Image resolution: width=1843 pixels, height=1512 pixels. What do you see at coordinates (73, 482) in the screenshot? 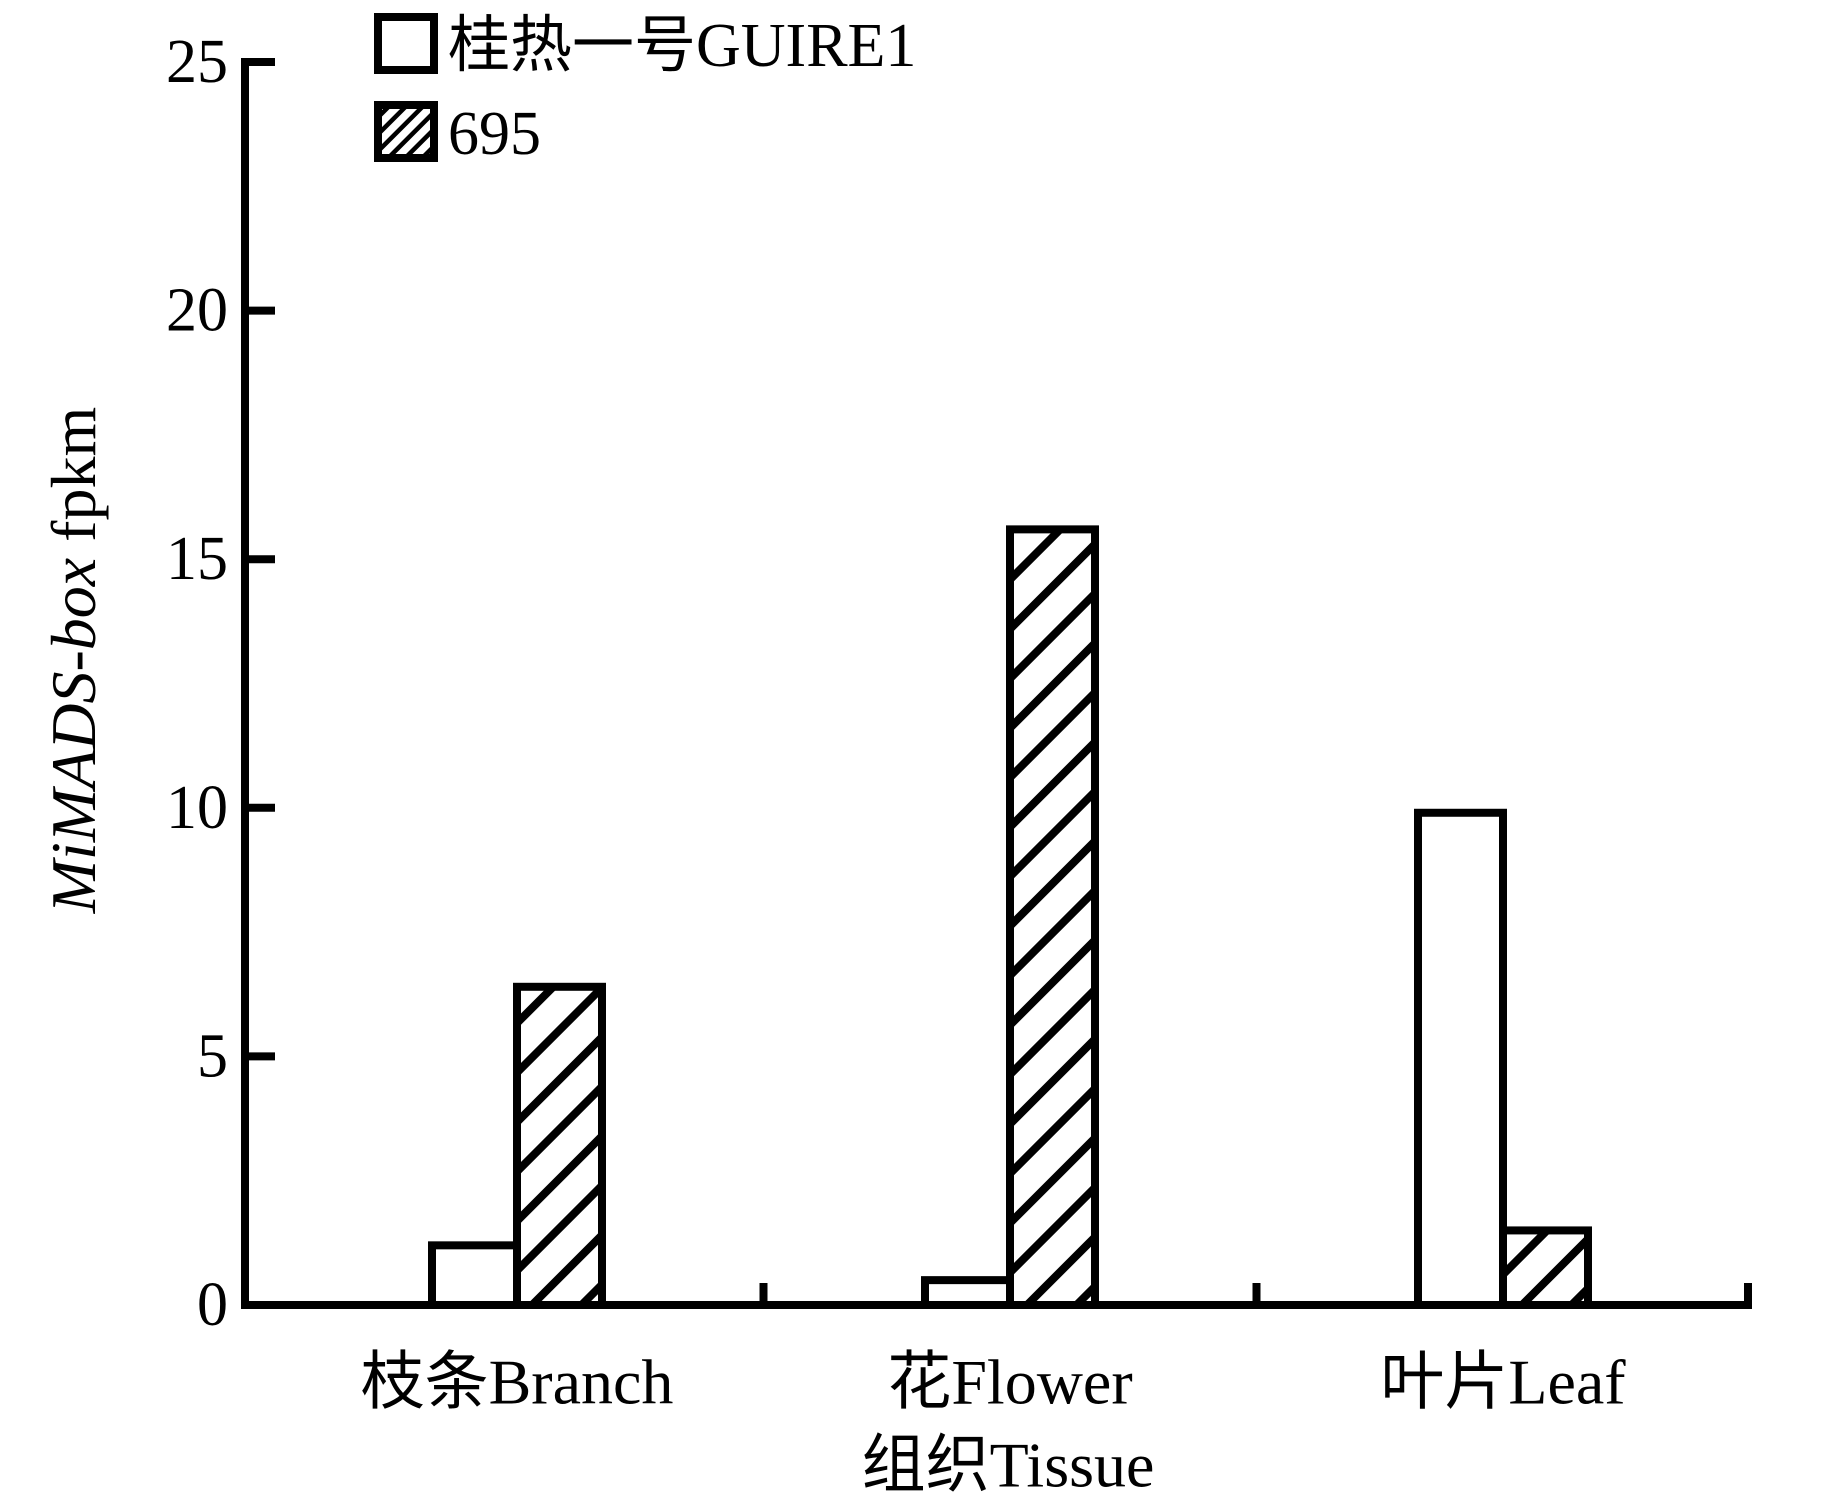
I see `y-axis-title-unit: fpkm` at bounding box center [73, 482].